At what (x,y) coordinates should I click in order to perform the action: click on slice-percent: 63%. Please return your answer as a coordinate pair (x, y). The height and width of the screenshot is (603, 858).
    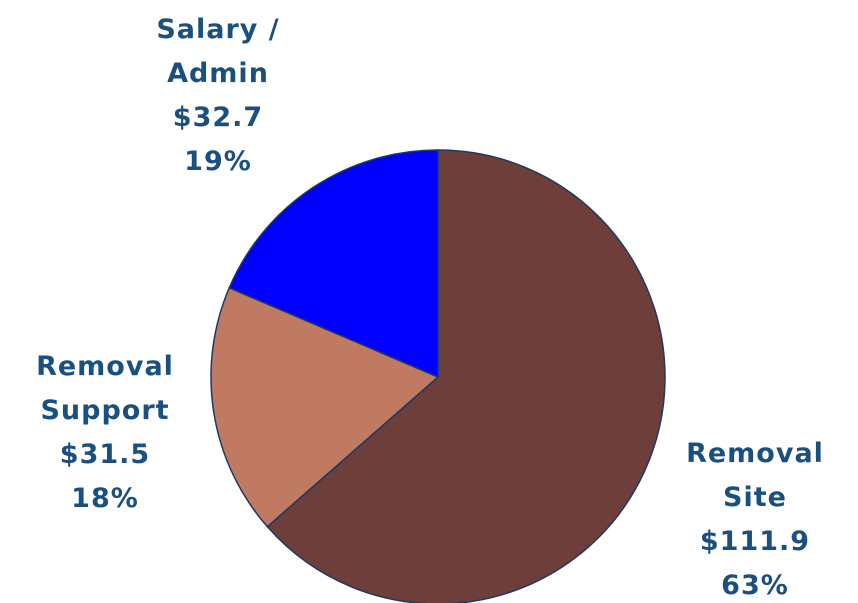
    Looking at the image, I should click on (755, 585).